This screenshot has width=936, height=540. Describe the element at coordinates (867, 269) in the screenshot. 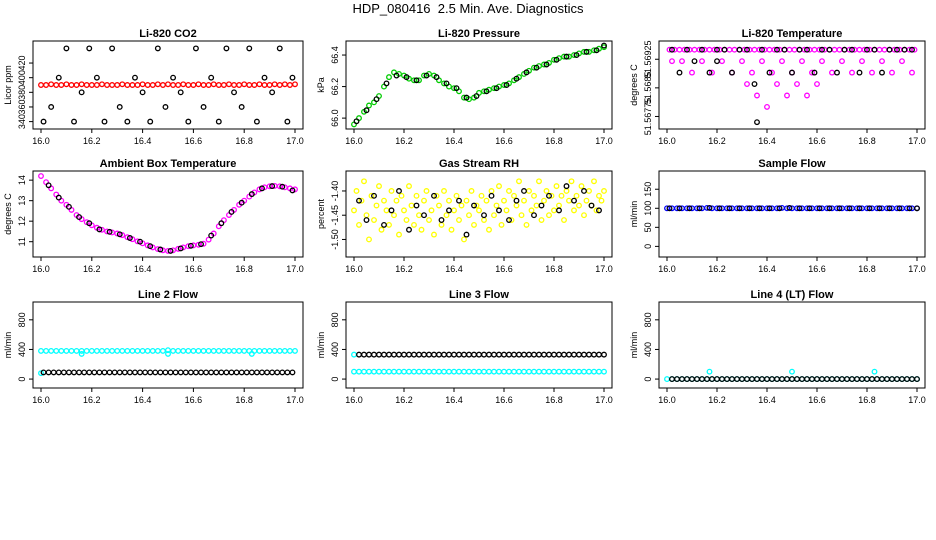

I see `x-tick-label: 16.8` at that location.